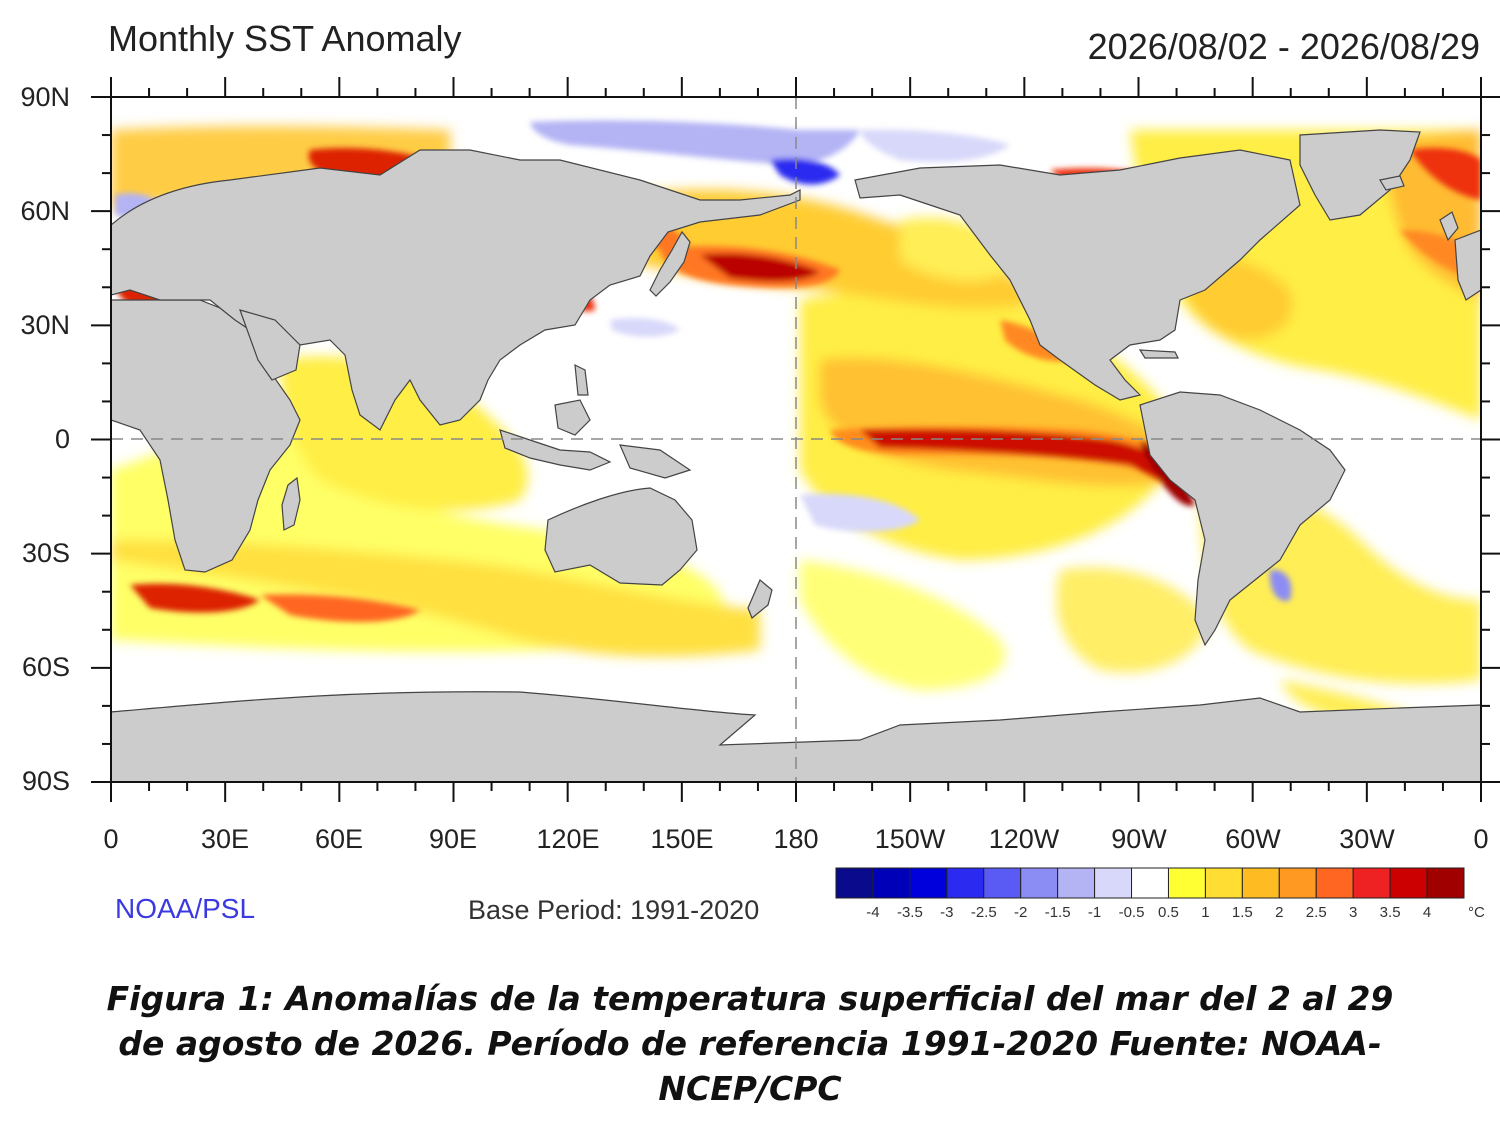 The width and height of the screenshot is (1500, 1125). I want to click on colorbar-tick-label: -4, so click(873, 912).